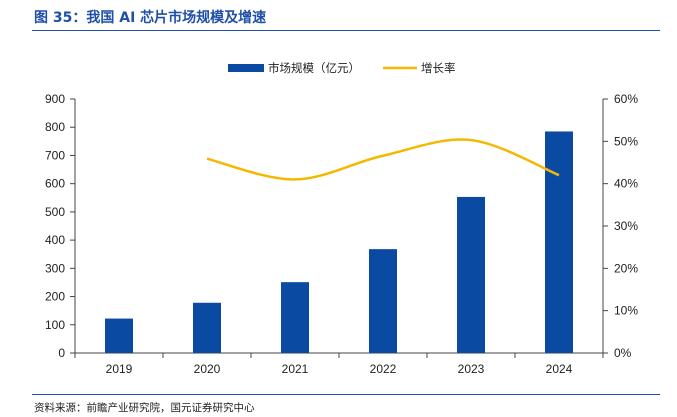 The width and height of the screenshot is (677, 417). Describe the element at coordinates (626, 99) in the screenshot. I see `right-tick-label: 60%` at that location.